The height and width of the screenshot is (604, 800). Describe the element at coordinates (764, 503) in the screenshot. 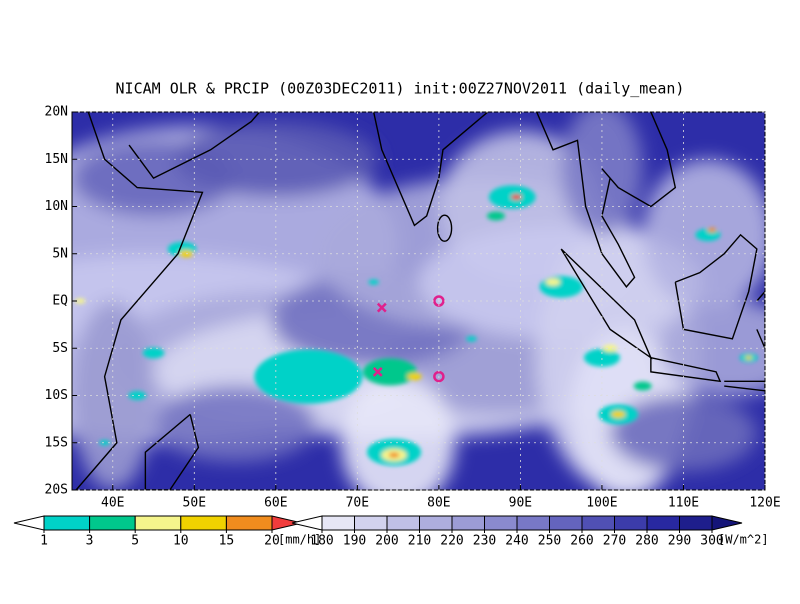

I see `x-tick-label: 120E` at that location.